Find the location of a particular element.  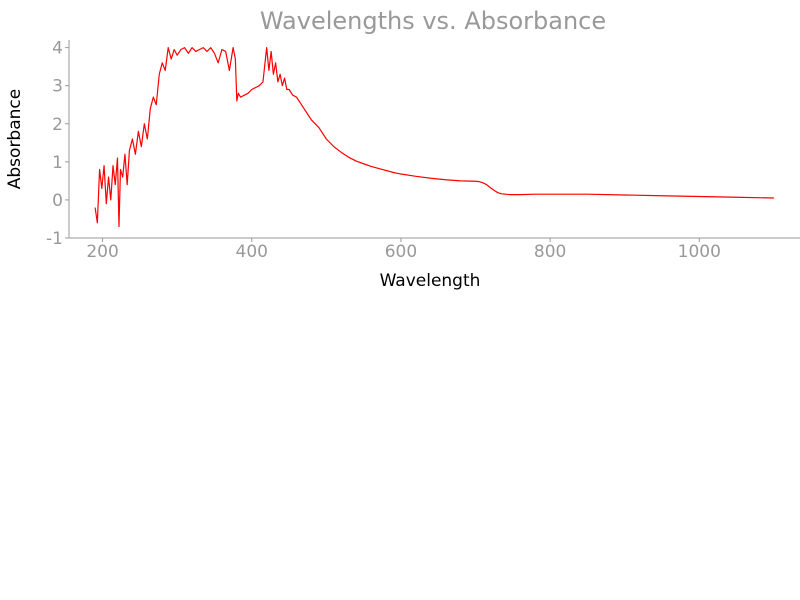

x-ticks: 200 400 600 800 1000 is located at coordinates (403, 250).